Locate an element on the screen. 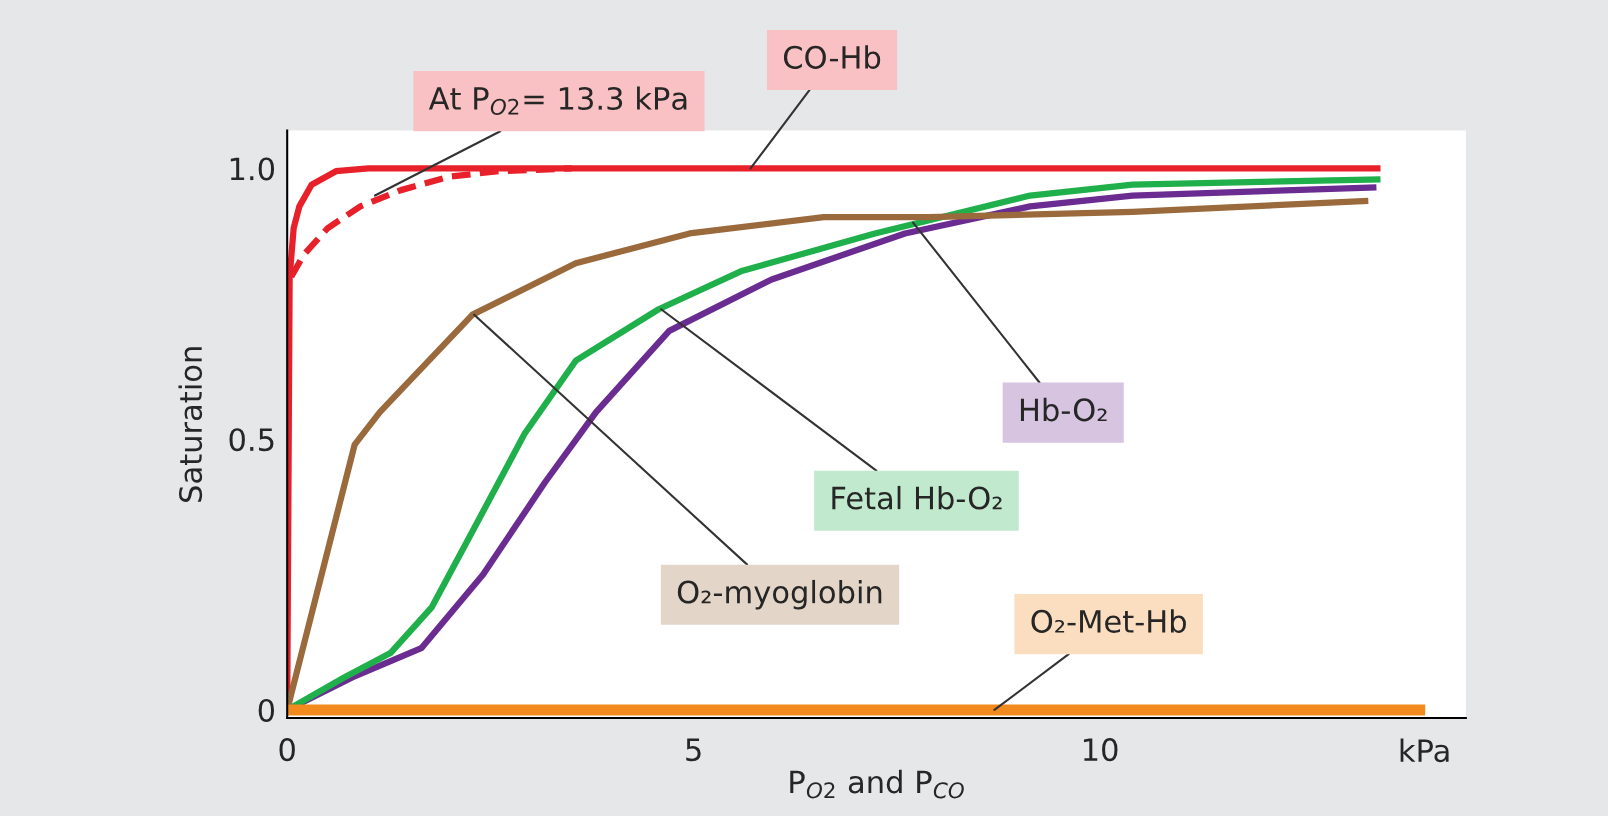 The image size is (1608, 816). x-tick-label: 0 is located at coordinates (287, 750).